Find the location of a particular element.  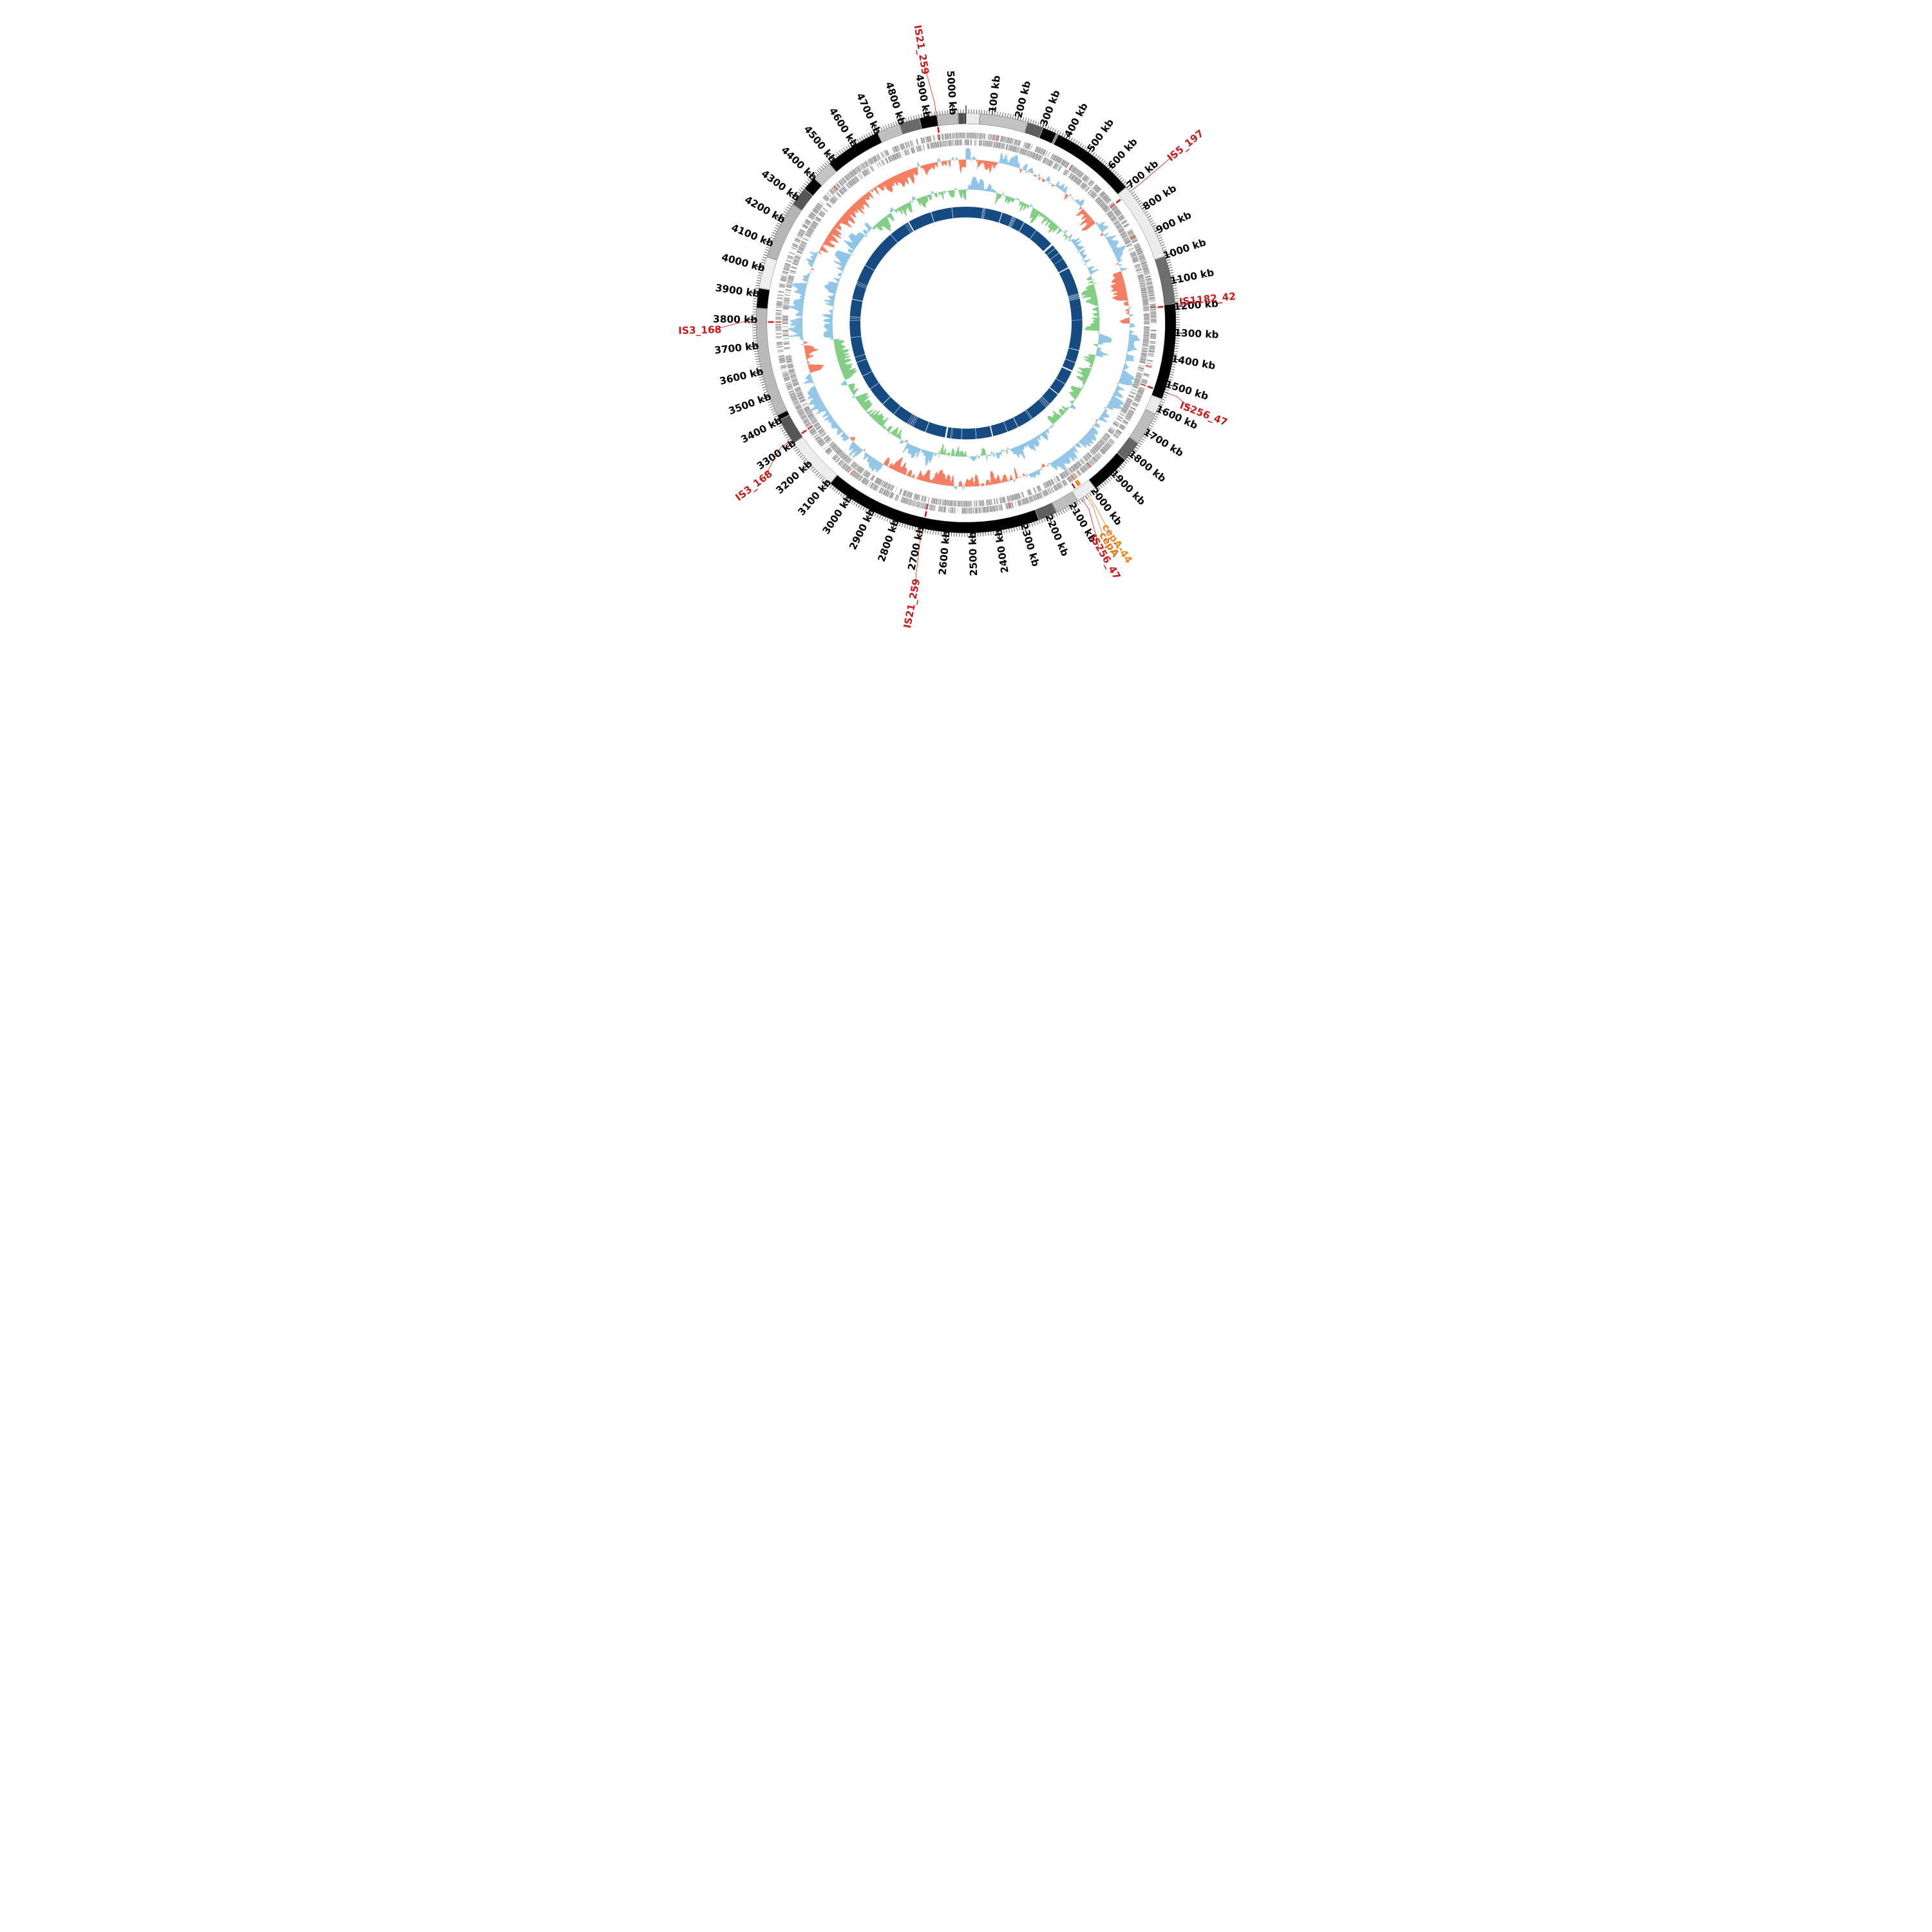

tick-label: 200 kb is located at coordinates (1022, 100).